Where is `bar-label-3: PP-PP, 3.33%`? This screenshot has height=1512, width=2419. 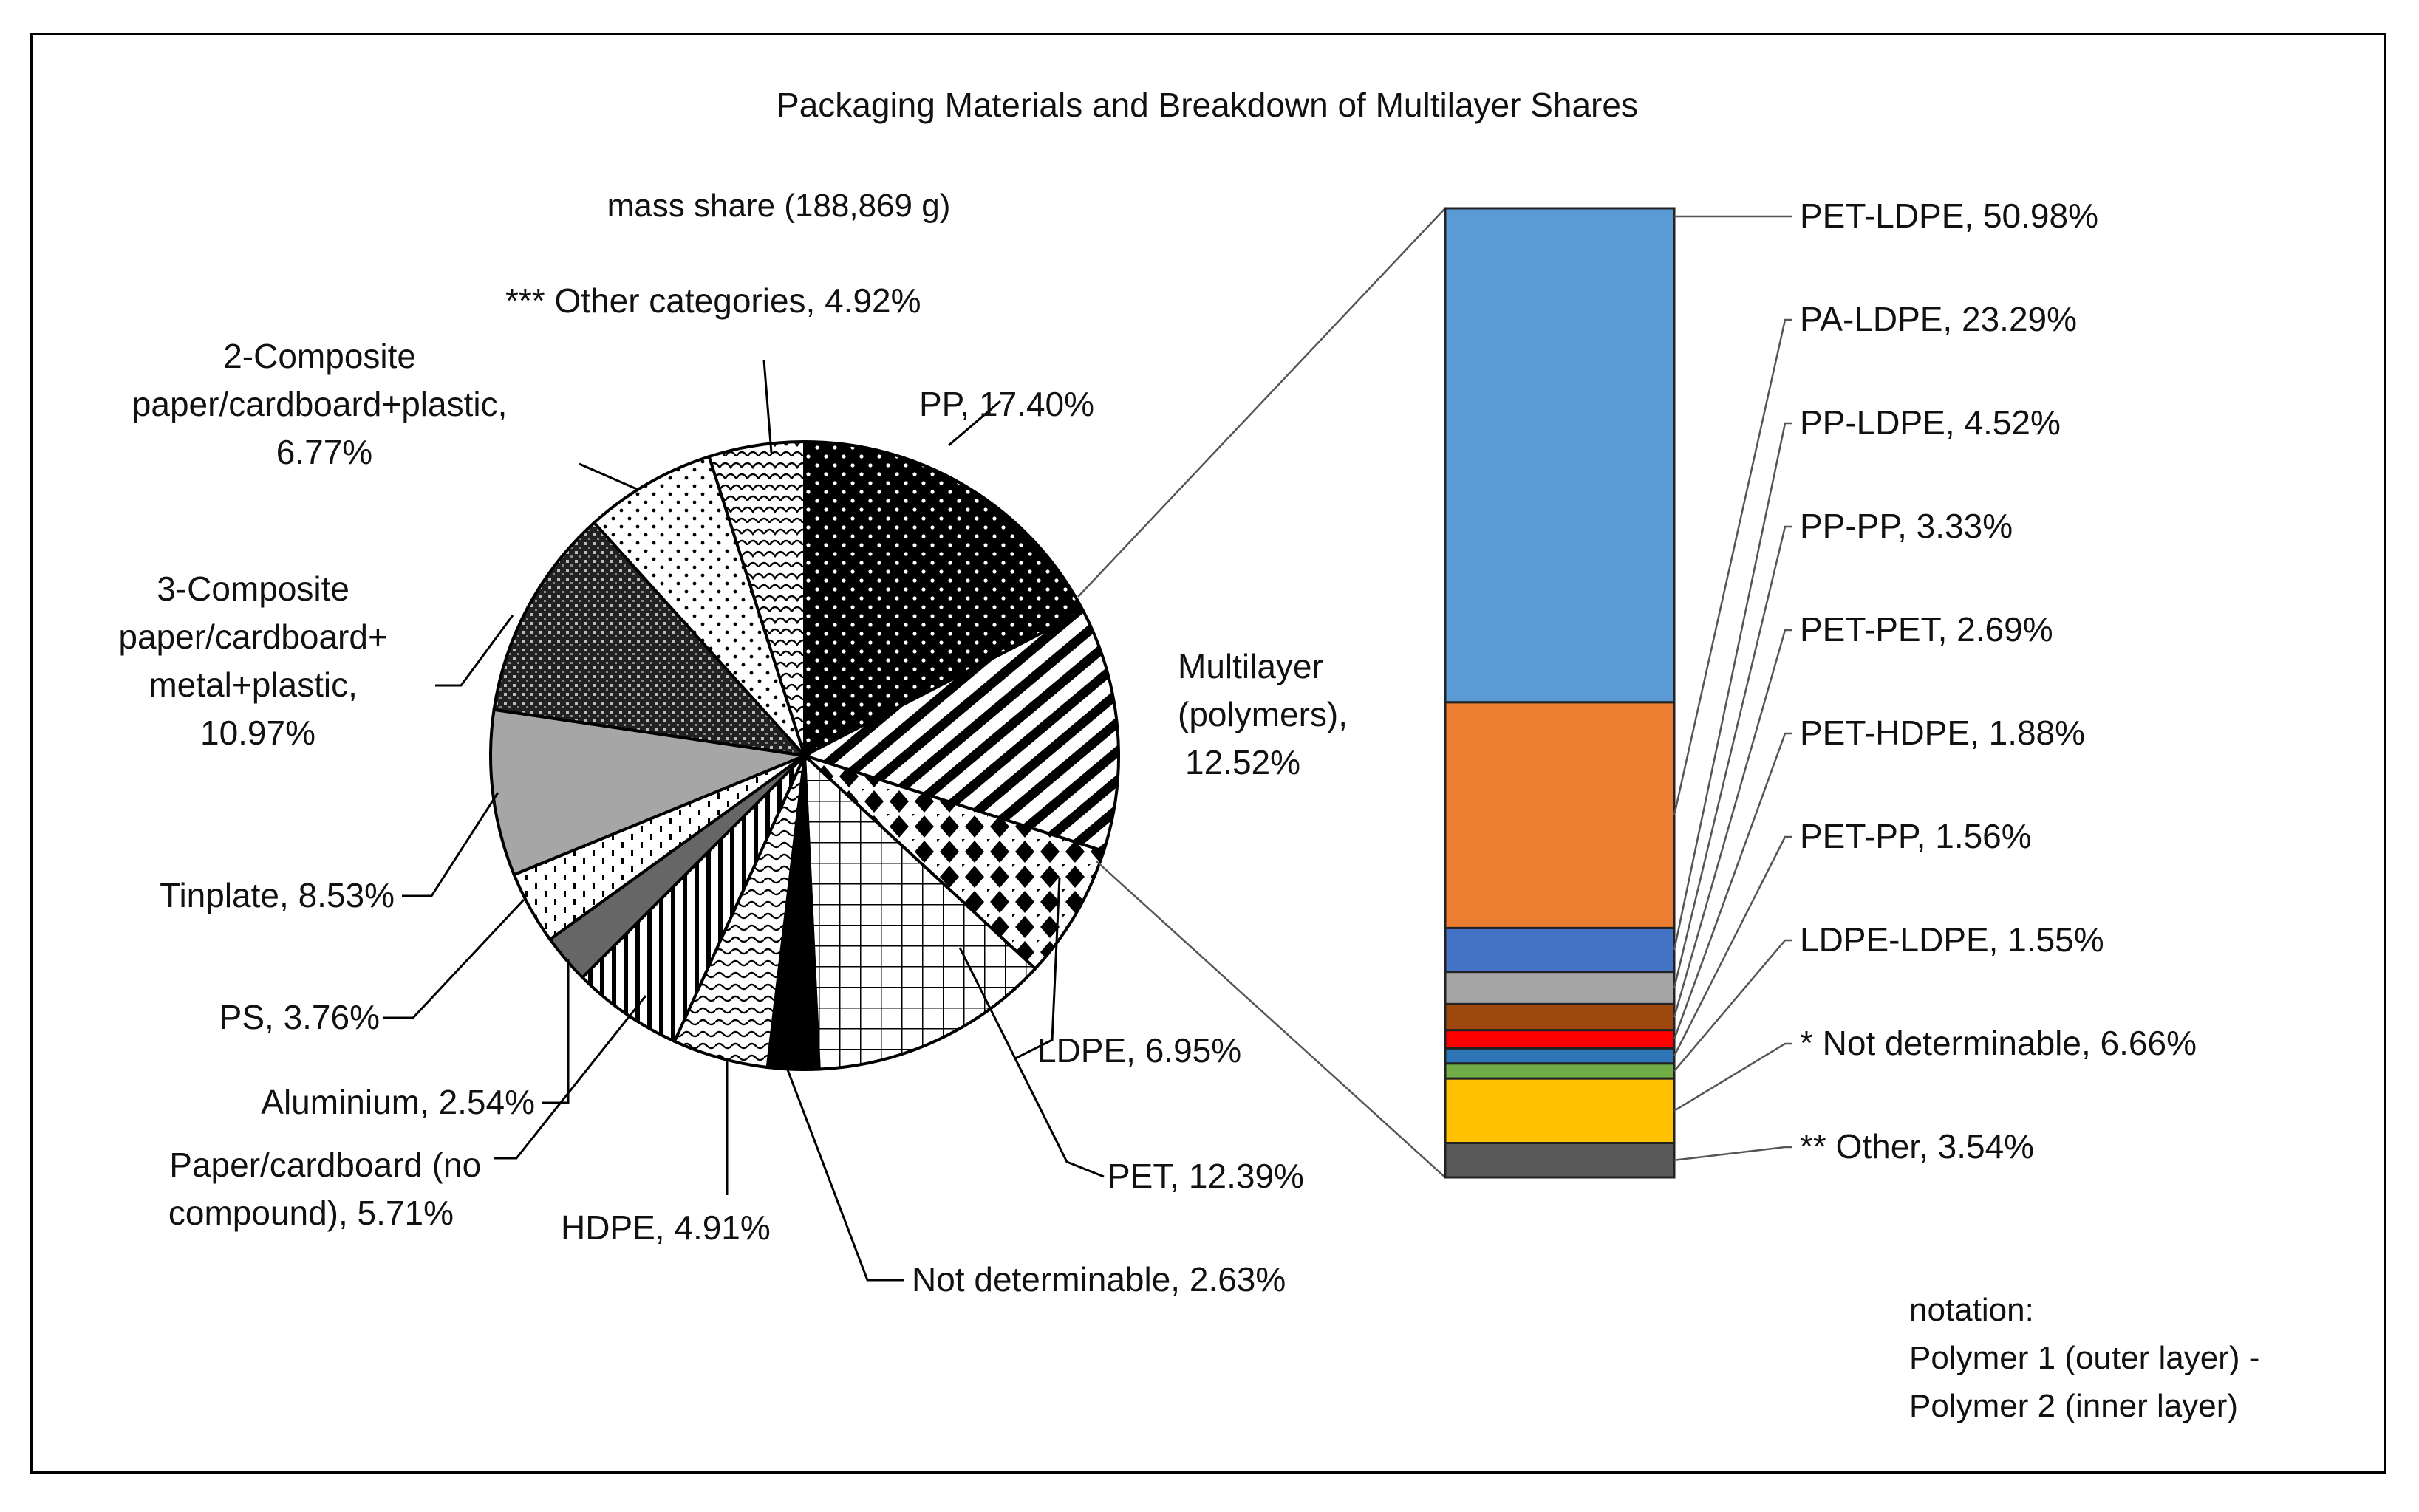
bar-label-3: PP-PP, 3.33% is located at coordinates (1906, 526).